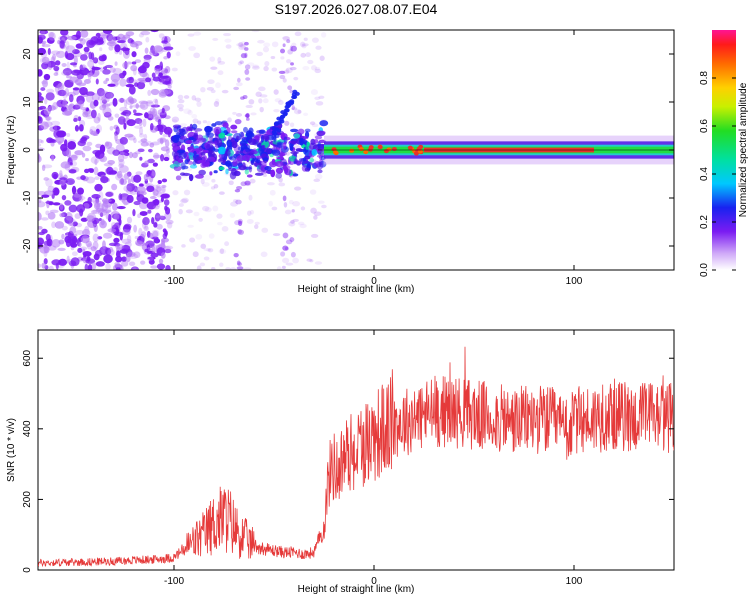 The width and height of the screenshot is (750, 600). What do you see at coordinates (574, 281) in the screenshot?
I see `heatmap-x-tick-label: 100` at bounding box center [574, 281].